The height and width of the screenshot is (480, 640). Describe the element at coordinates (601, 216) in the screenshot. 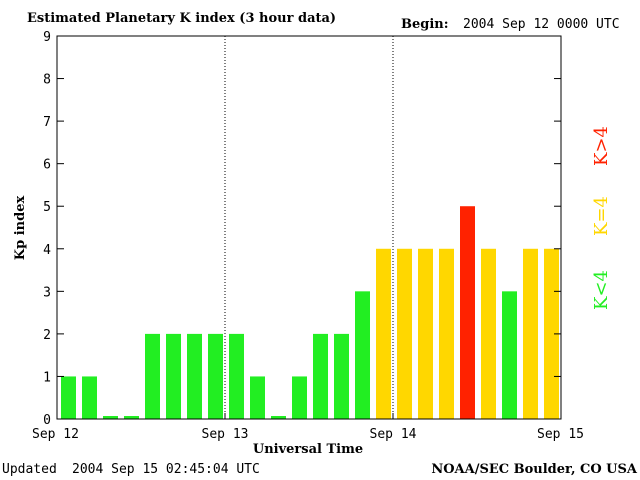

I see `legend-mid: K=4` at that location.